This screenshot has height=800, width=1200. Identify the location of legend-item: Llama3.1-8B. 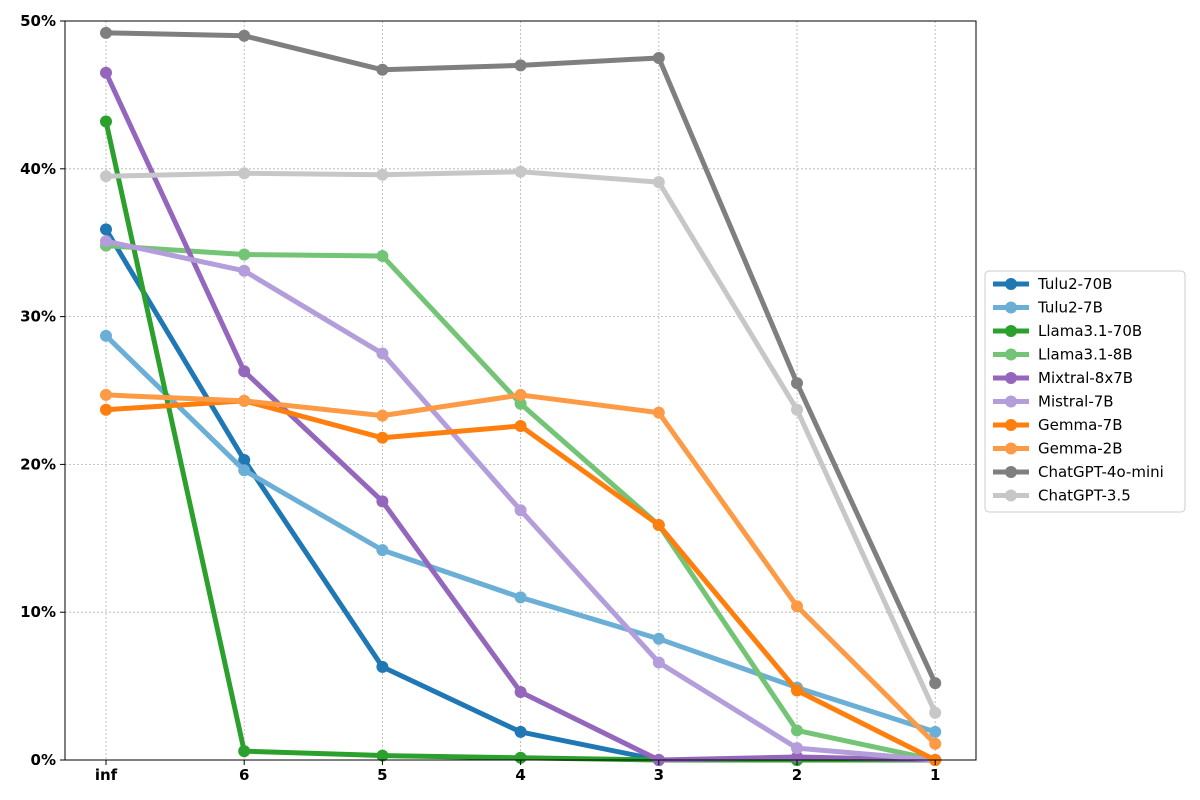
(1063, 355).